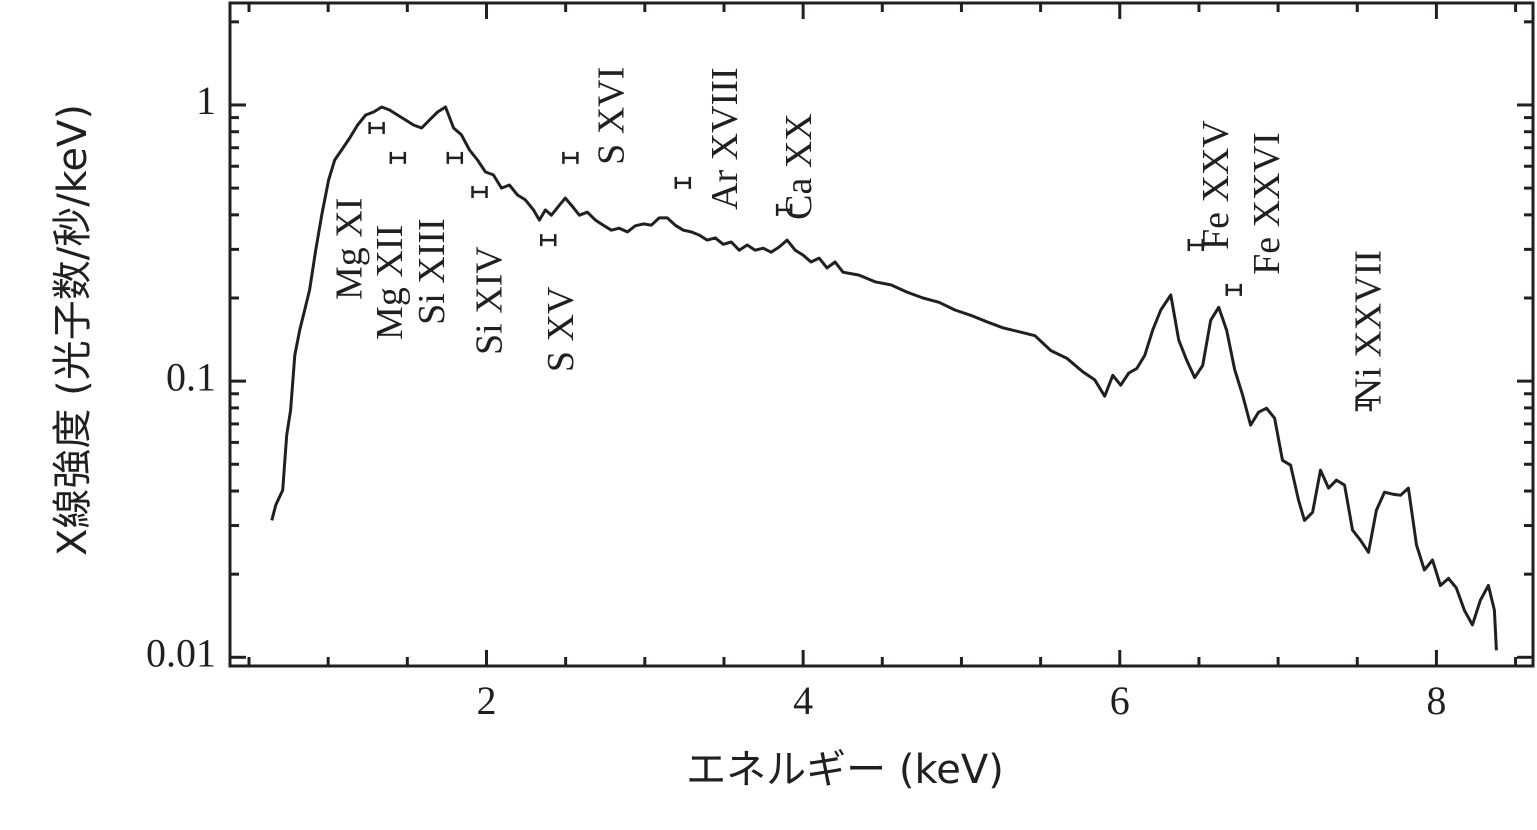  Describe the element at coordinates (181, 652) in the screenshot. I see `y-tick-label: 0.01` at that location.